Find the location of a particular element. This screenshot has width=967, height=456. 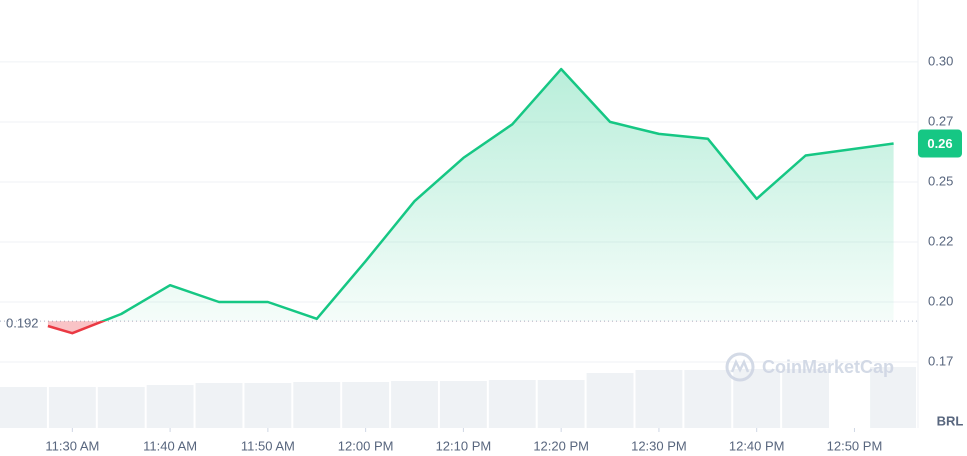

volume-bars is located at coordinates (458, 397).